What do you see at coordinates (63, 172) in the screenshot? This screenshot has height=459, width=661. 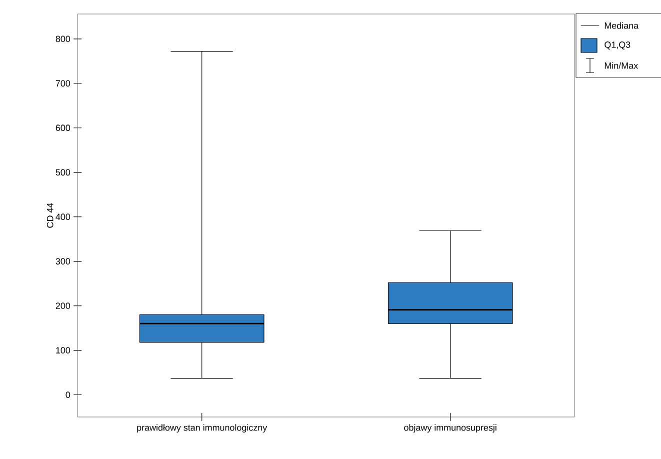 I see `y-tick-label: 500` at bounding box center [63, 172].